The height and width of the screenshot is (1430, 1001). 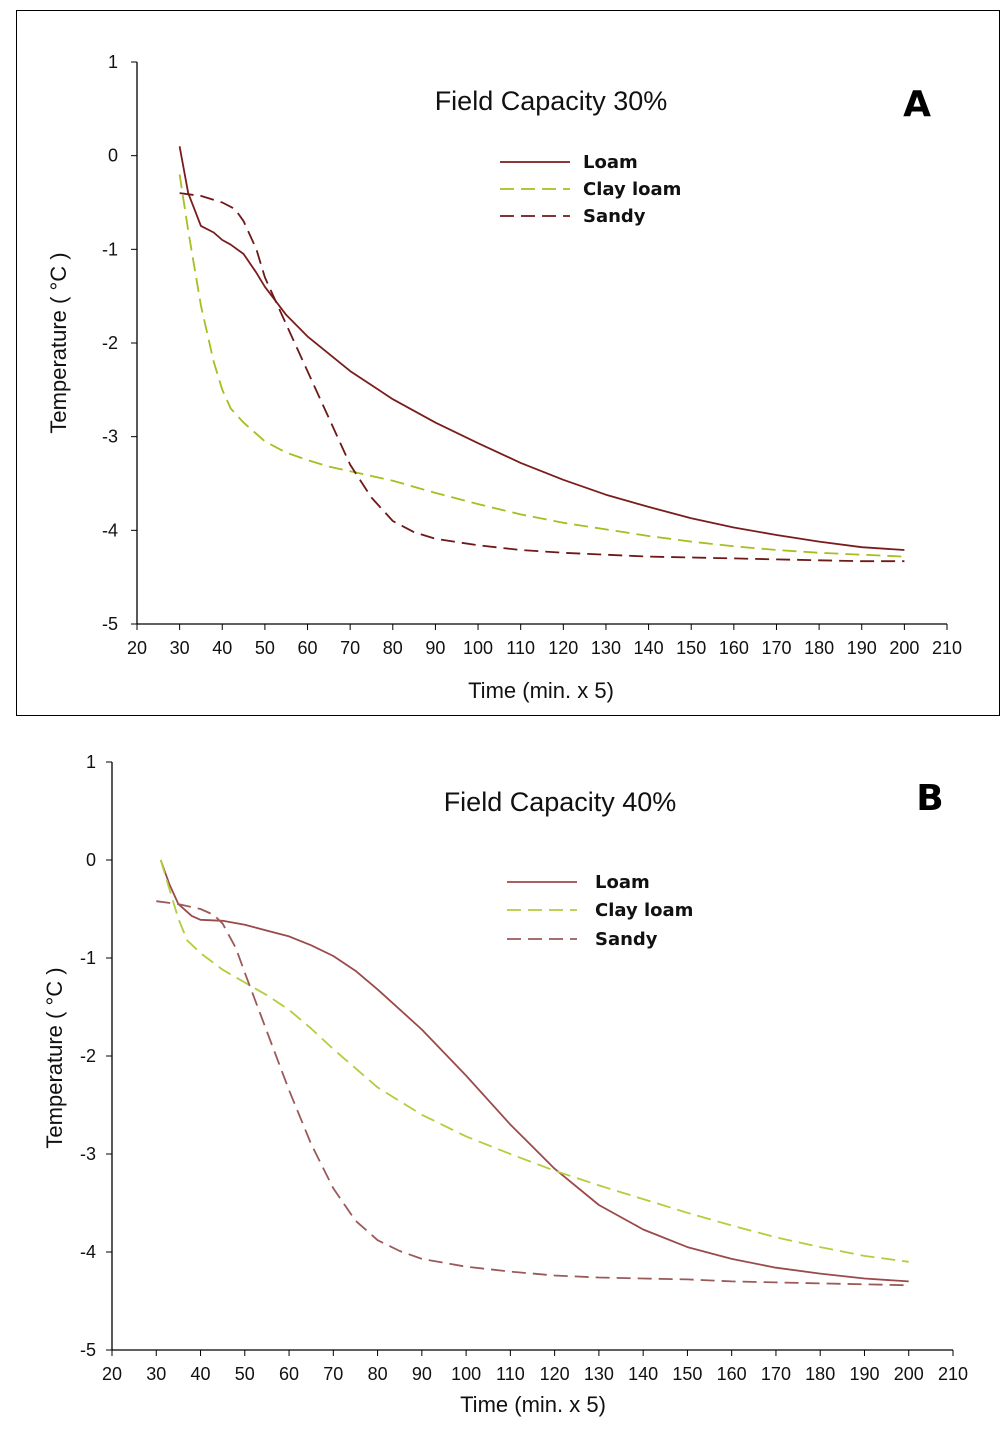 What do you see at coordinates (929, 798) in the screenshot?
I see `panel-letter: B` at bounding box center [929, 798].